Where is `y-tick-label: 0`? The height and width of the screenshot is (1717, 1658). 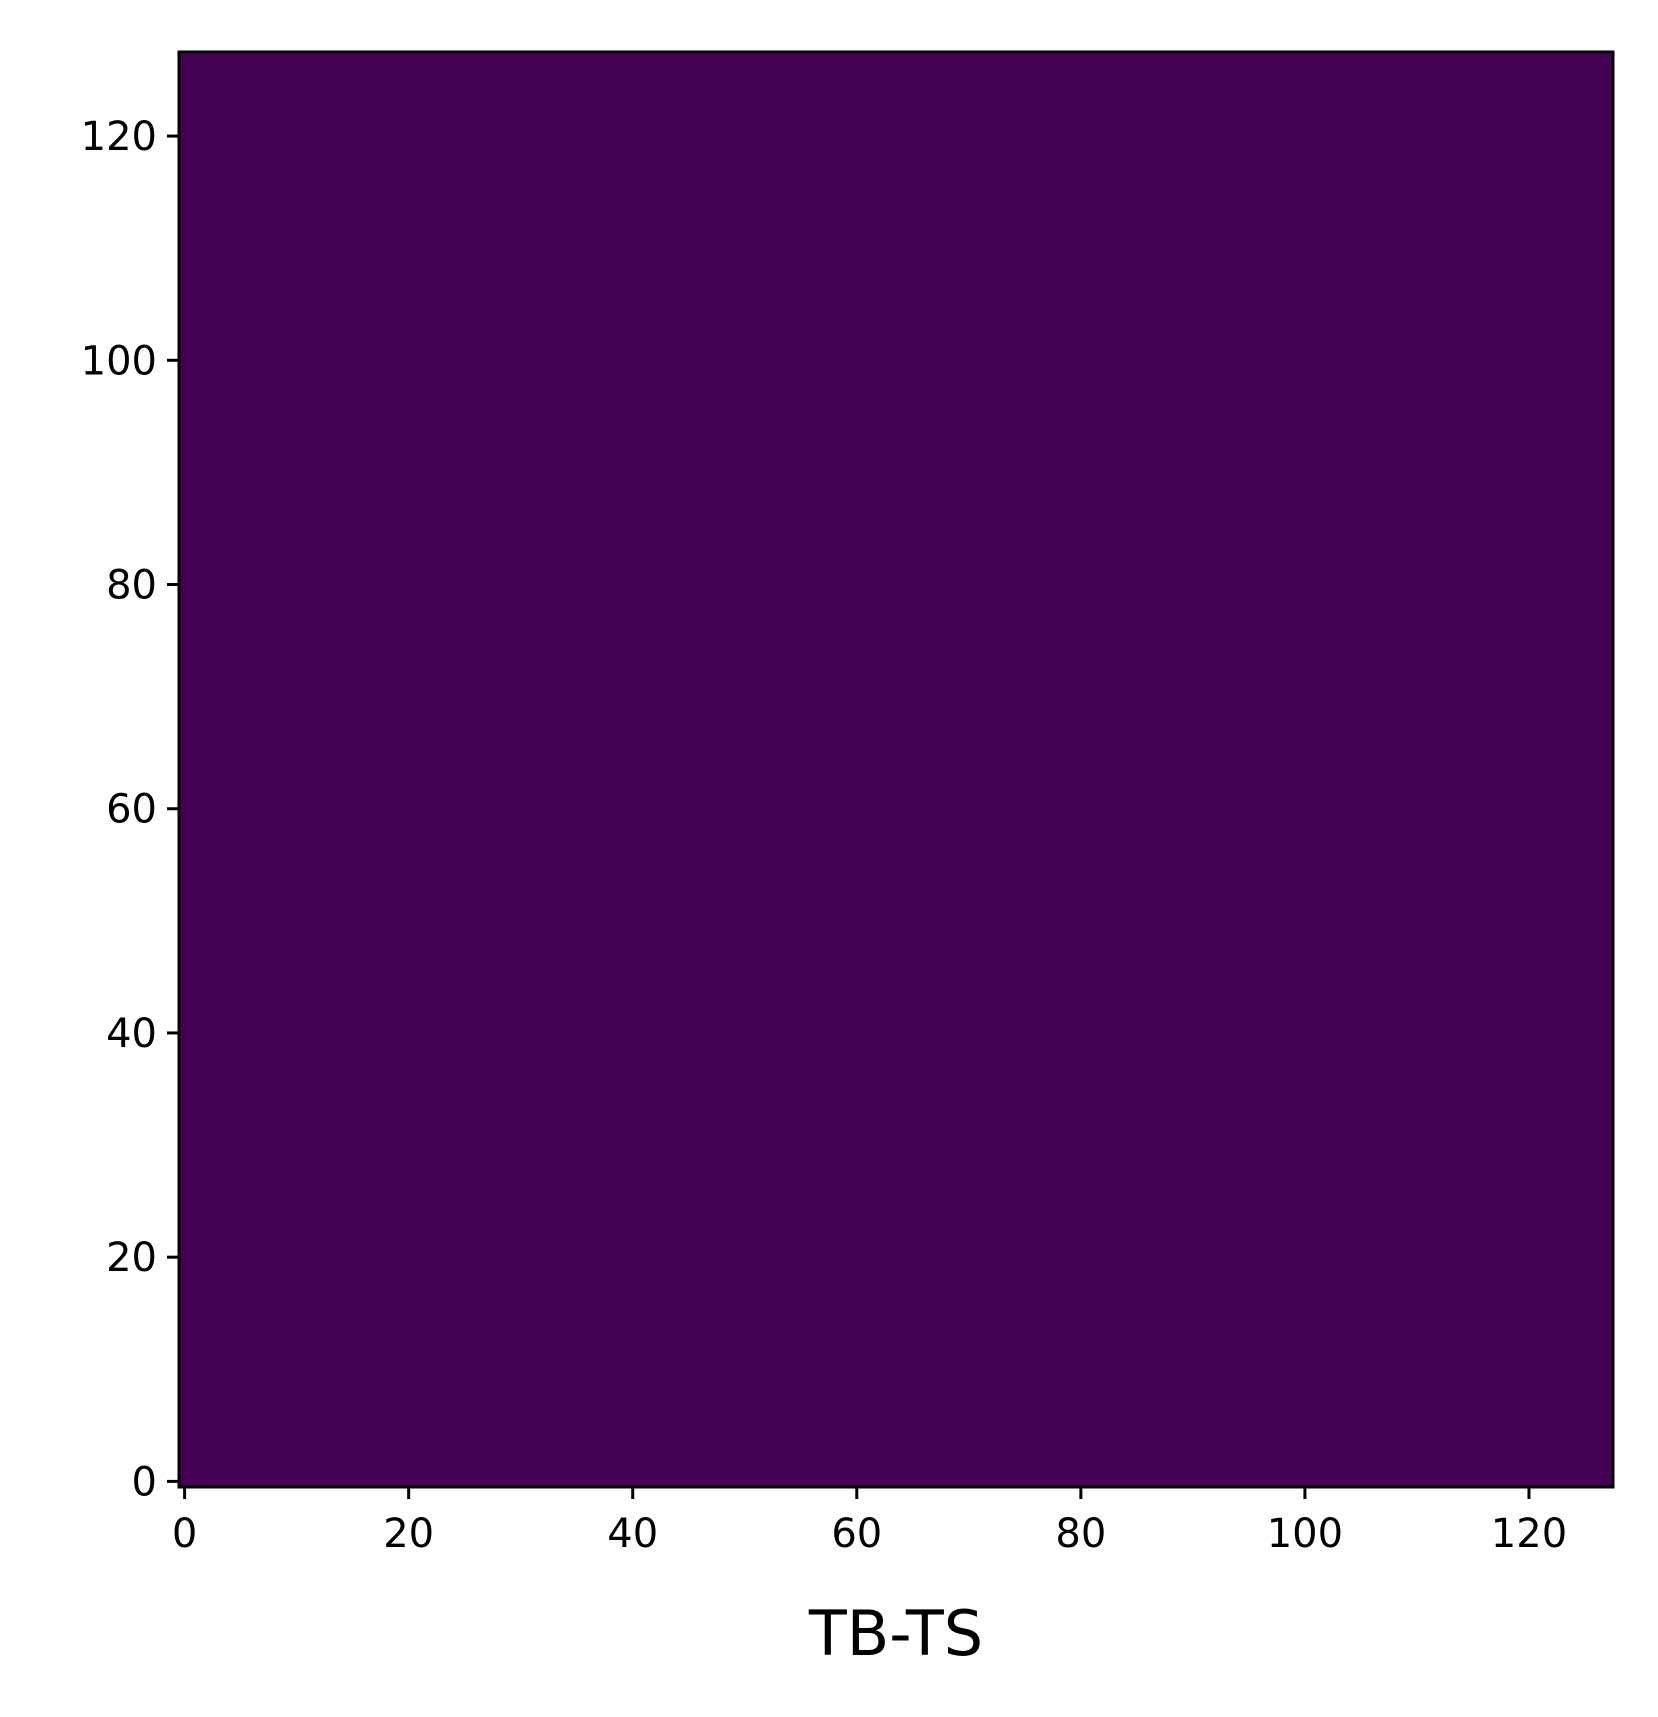
y-tick-label: 0 is located at coordinates (144, 1482).